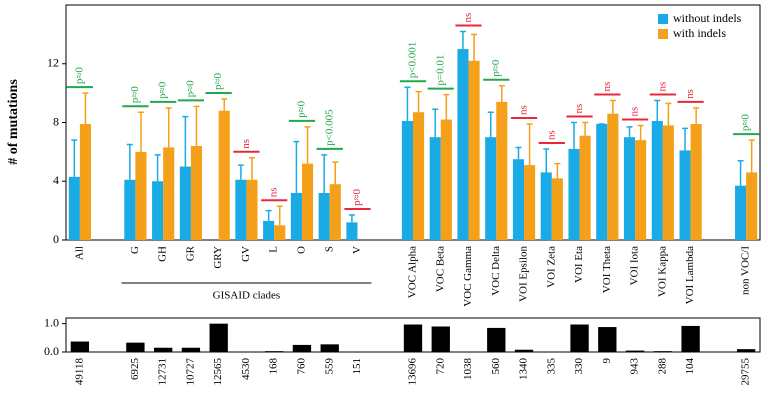 Image resolution: width=768 pixels, height=401 pixels. What do you see at coordinates (79, 253) in the screenshot?
I see `x-tick-label: All` at bounding box center [79, 253].